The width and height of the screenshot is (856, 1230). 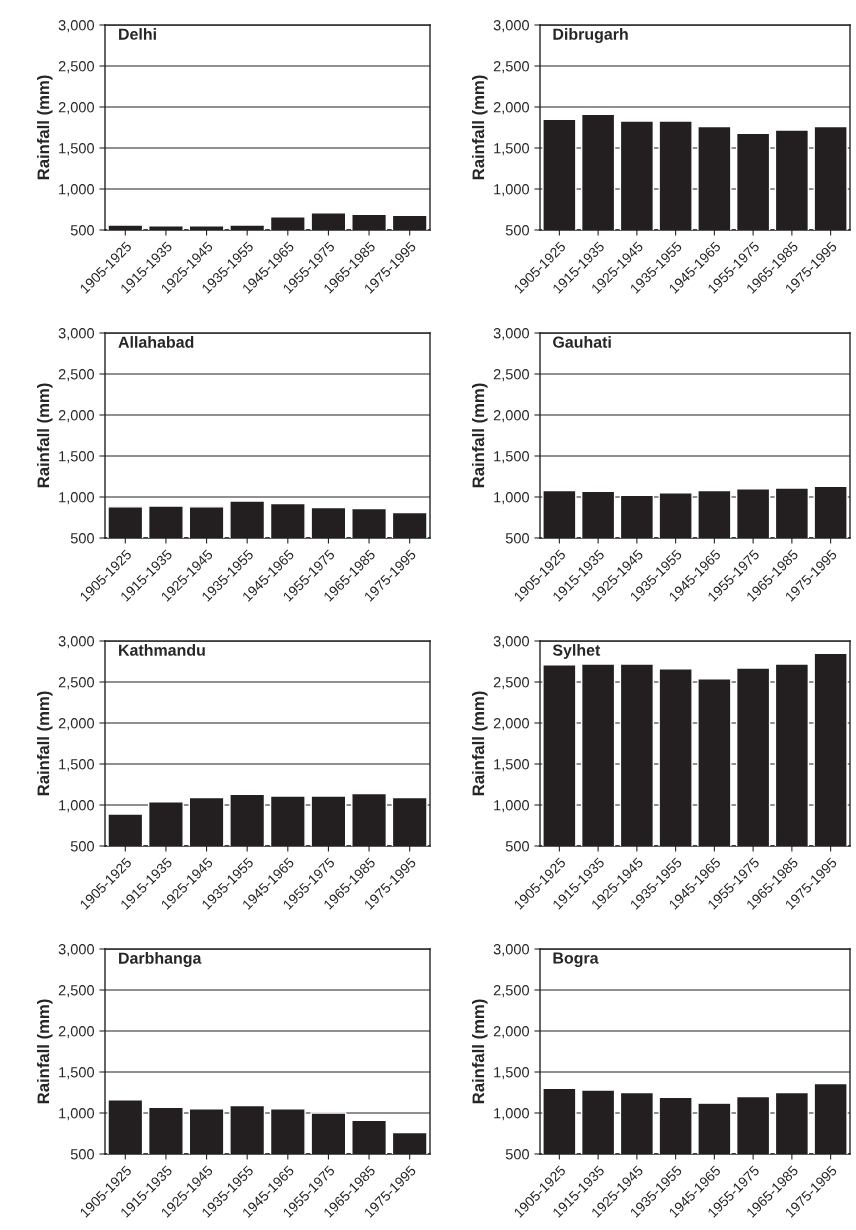 I want to click on chart-title: Kathmandu, so click(x=162, y=650).